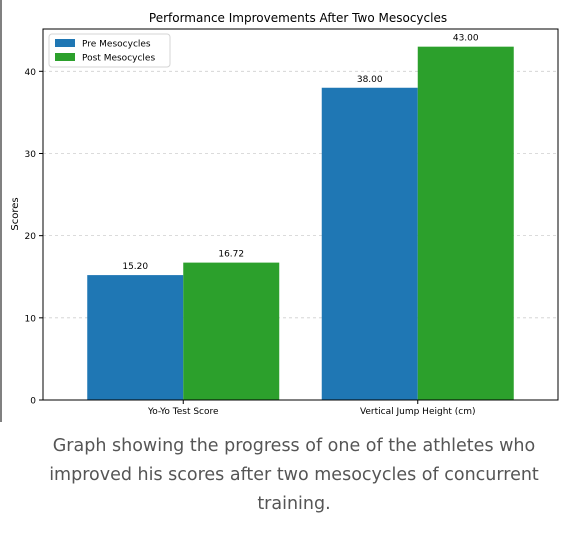 The width and height of the screenshot is (588, 537). Describe the element at coordinates (418, 412) in the screenshot. I see `x-tick-label: Vertical Jump Height (cm)` at that location.